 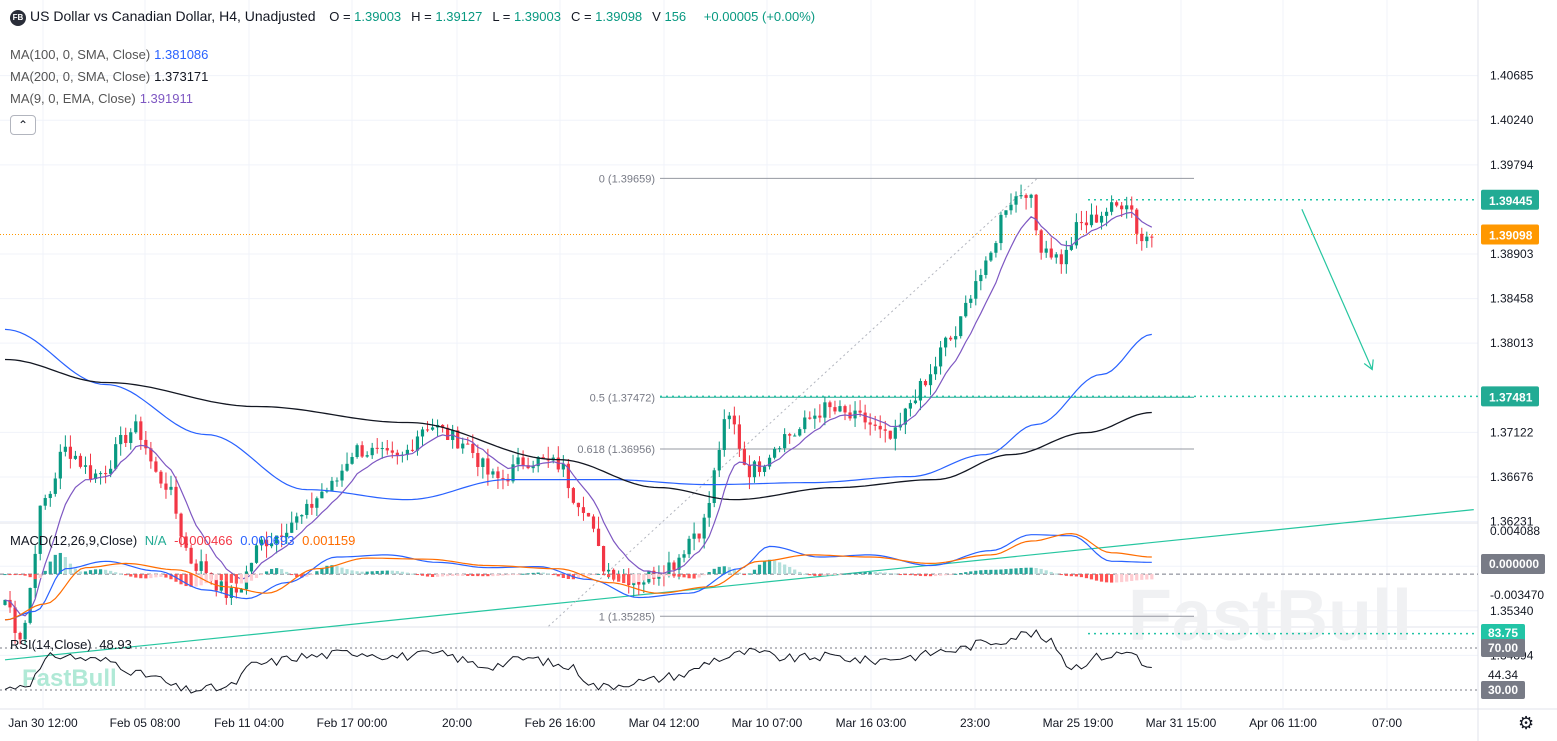 I want to click on time-tick-label: Jan 30 12:00, so click(x=43, y=723).